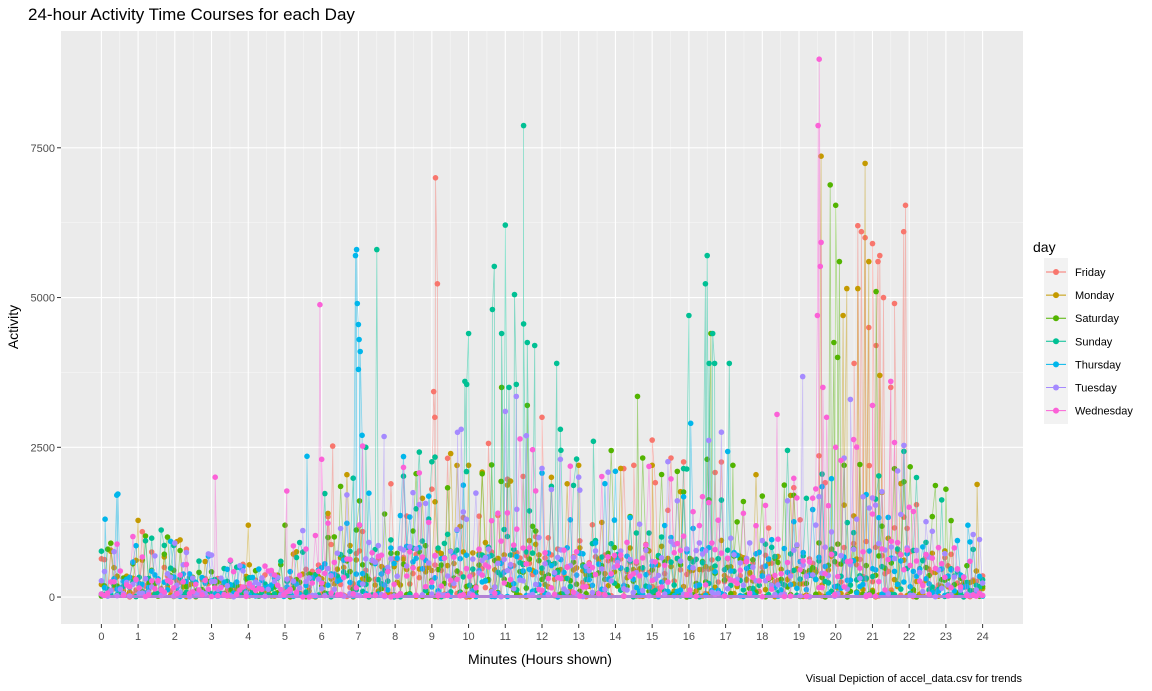 Image resolution: width=1152 pixels, height=691 pixels. Describe the element at coordinates (468, 637) in the screenshot. I see `x-tick-label: 10` at that location.